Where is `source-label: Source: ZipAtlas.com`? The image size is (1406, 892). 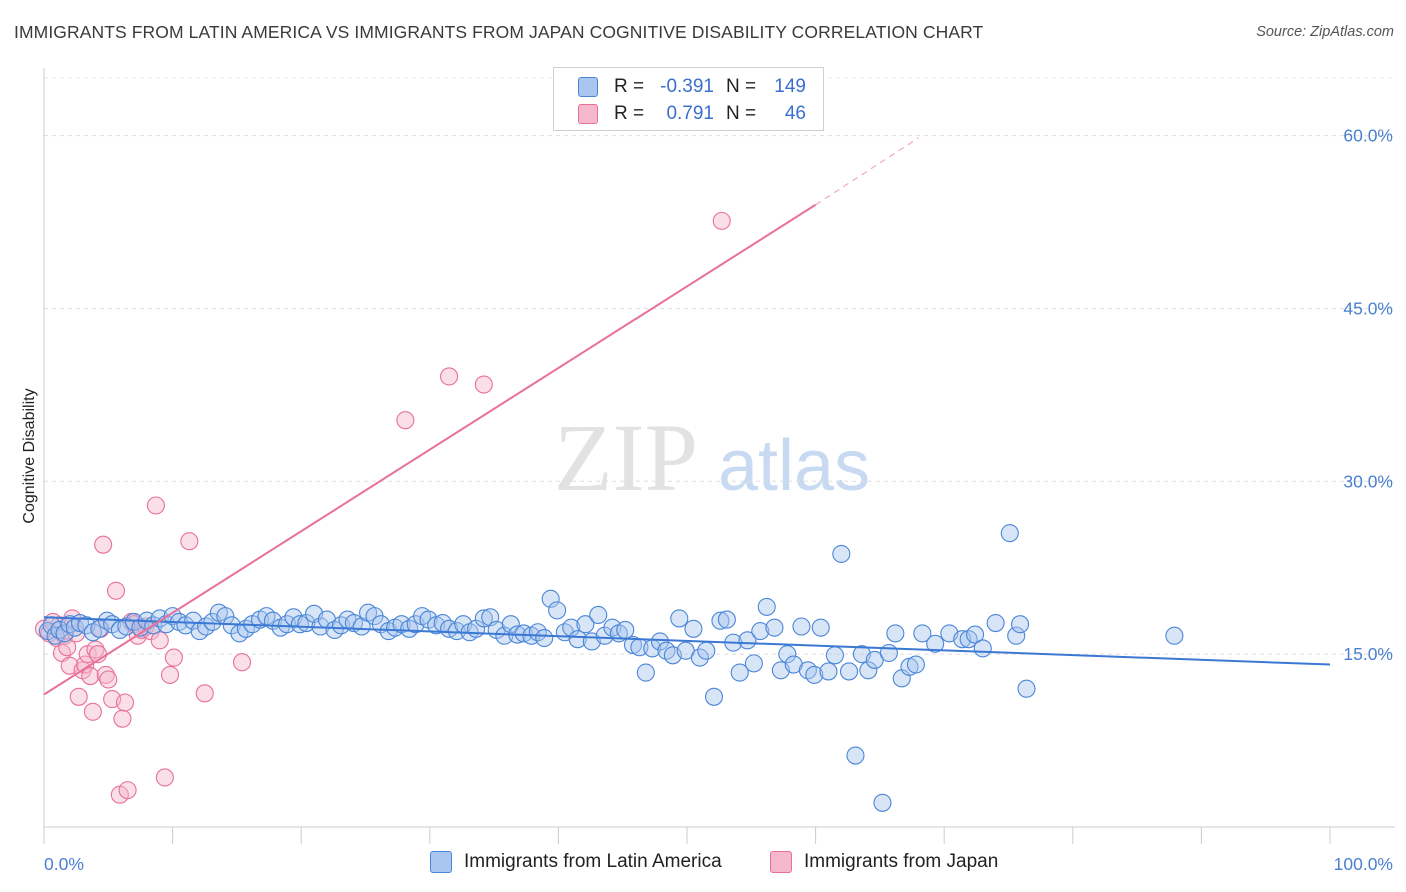 source-label: Source: ZipAtlas.com is located at coordinates (1325, 32).